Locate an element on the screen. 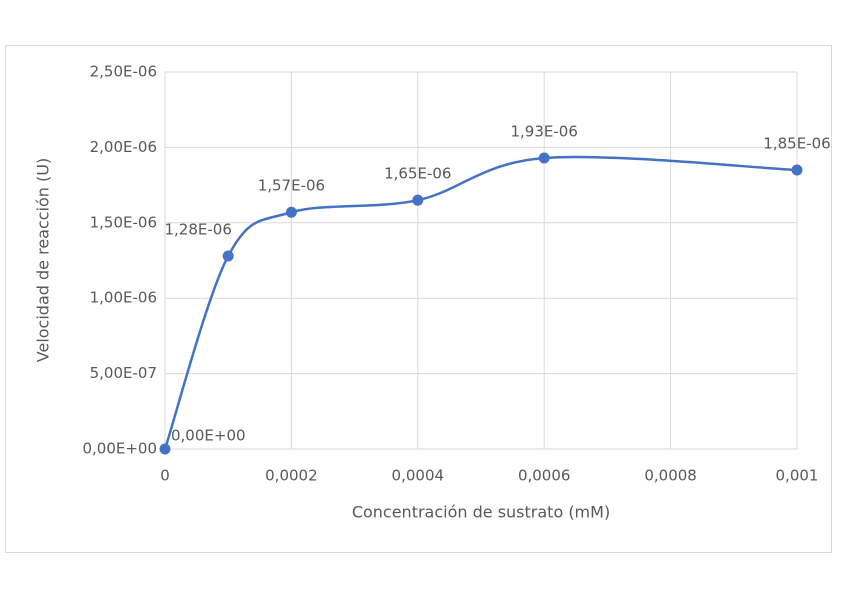 Image resolution: width=848 pixels, height=599 pixels. x-axis-title: Concentración de sustrato (mM) is located at coordinates (481, 512).